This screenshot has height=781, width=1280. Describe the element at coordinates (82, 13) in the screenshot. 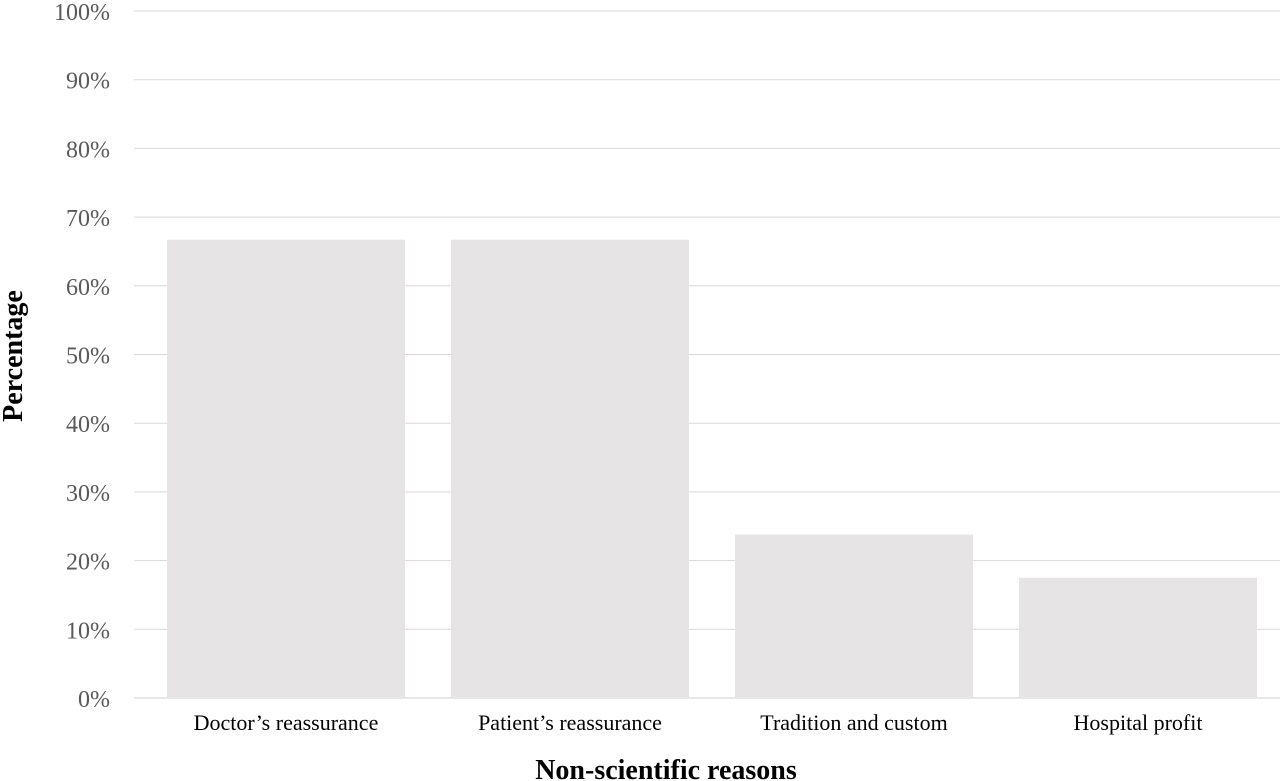

I see `y-tick-label: 100%` at that location.